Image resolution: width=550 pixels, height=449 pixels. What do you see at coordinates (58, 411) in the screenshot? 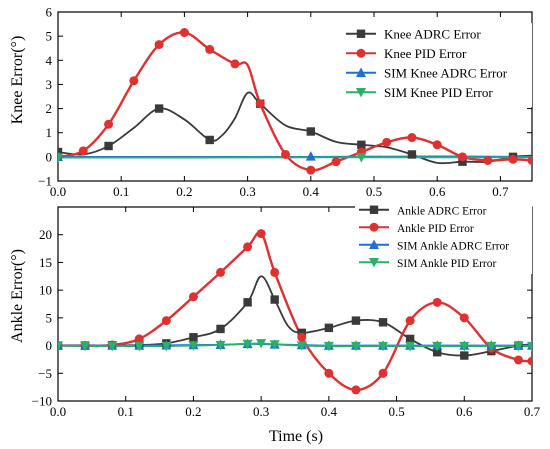
I see `ankle-x-tick-label: 0.0` at bounding box center [58, 411].